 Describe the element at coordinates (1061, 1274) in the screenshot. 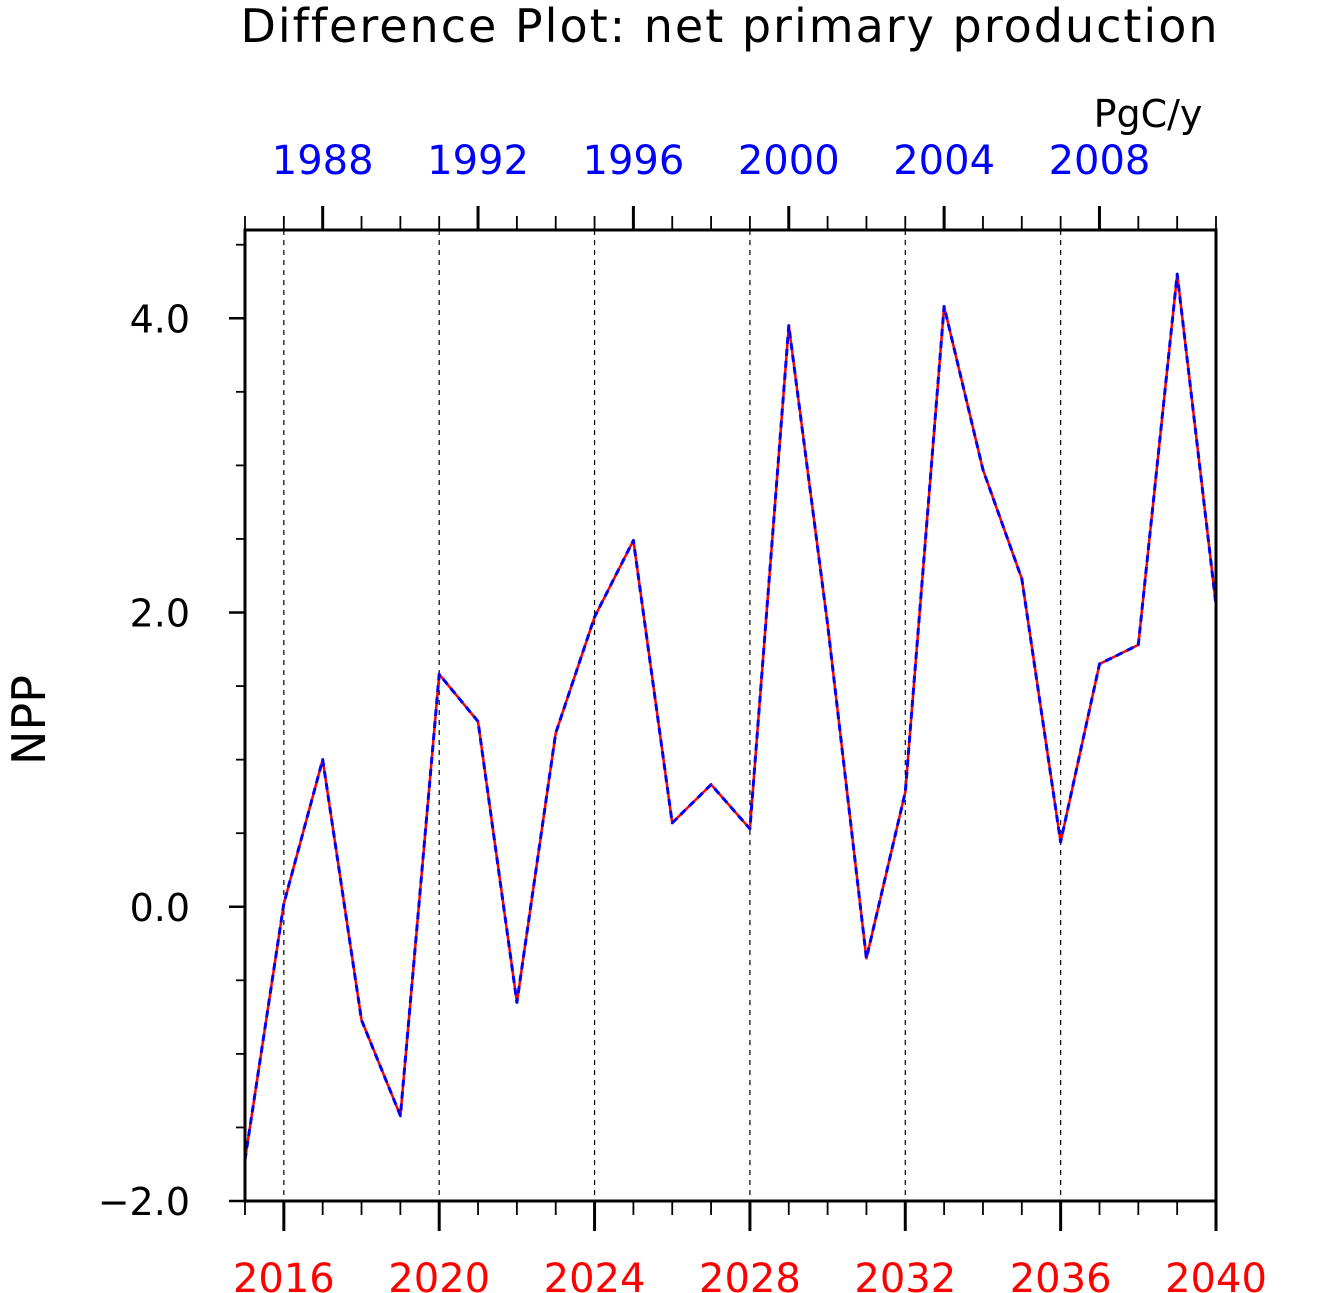

I see `x-bottom-tick-label: 2036` at that location.